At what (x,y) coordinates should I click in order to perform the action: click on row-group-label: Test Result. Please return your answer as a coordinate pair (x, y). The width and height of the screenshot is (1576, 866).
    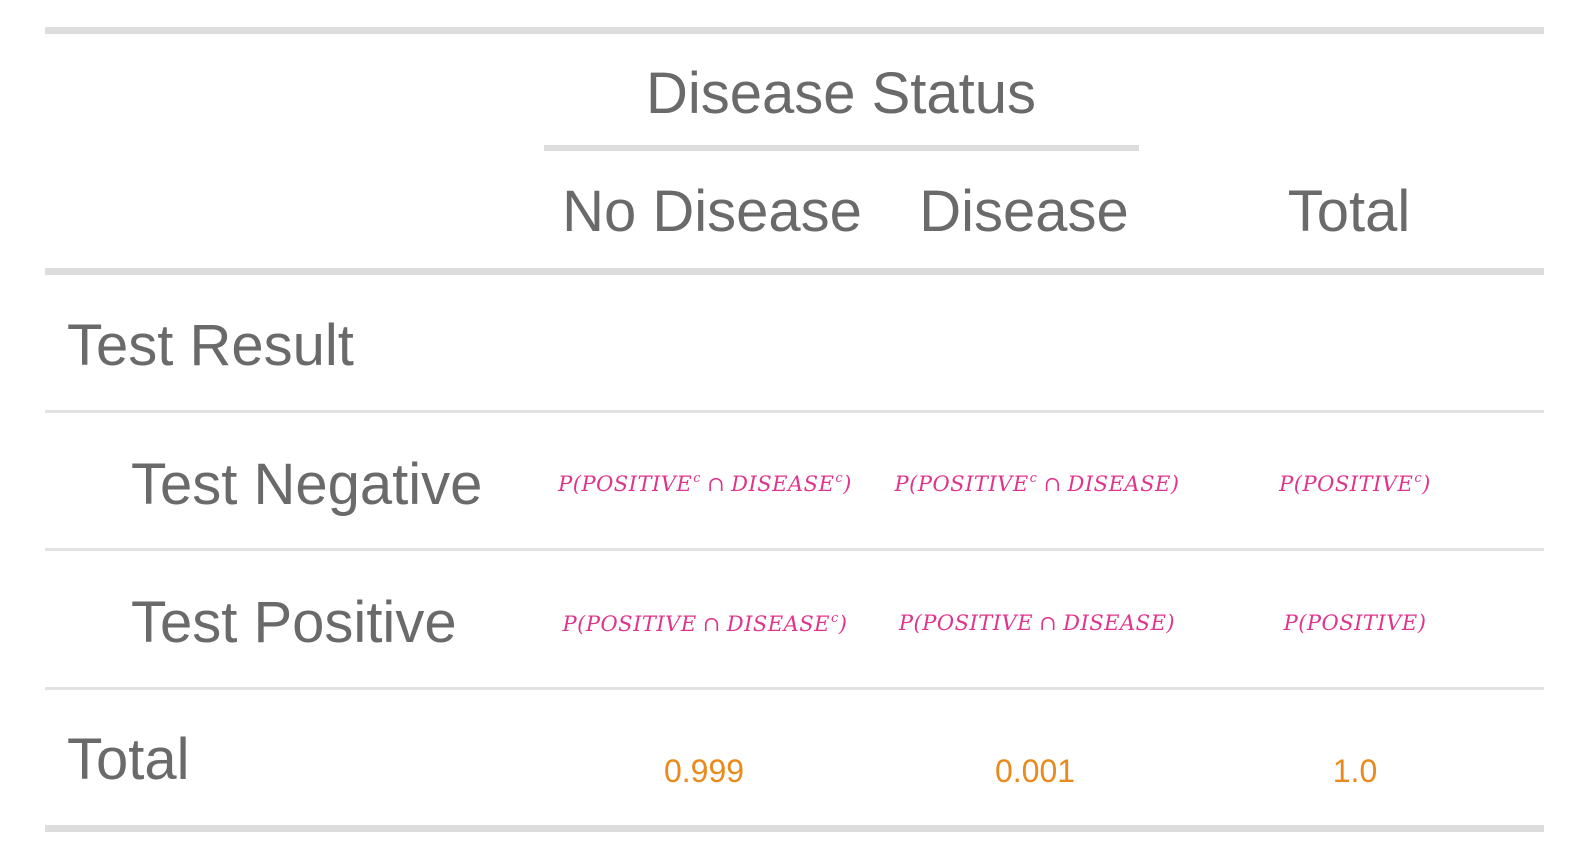
    Looking at the image, I should click on (210, 345).